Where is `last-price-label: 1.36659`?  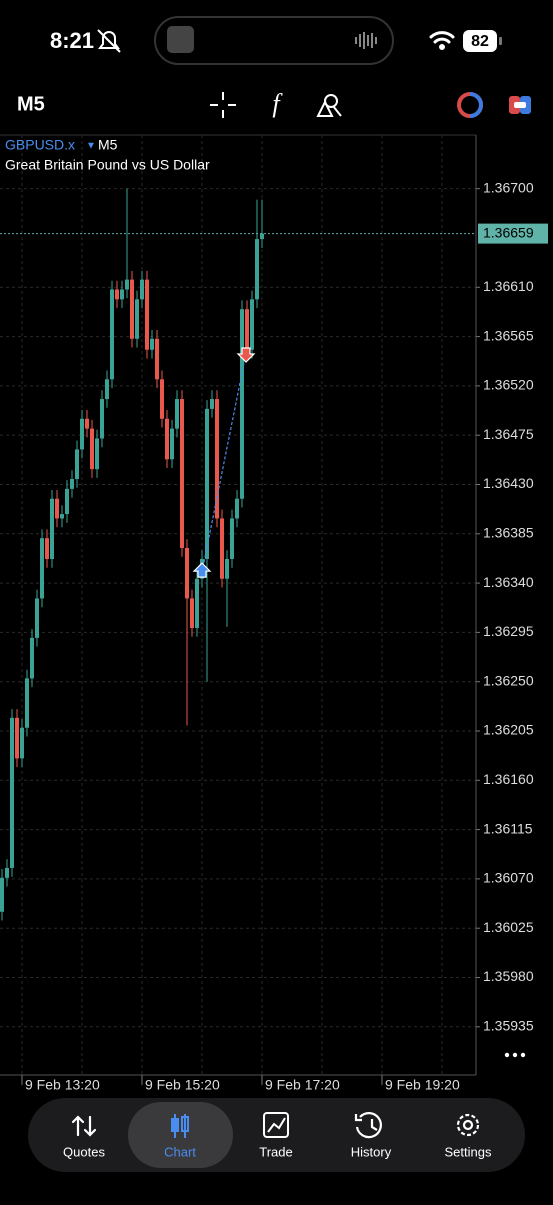 last-price-label: 1.36659 is located at coordinates (508, 232).